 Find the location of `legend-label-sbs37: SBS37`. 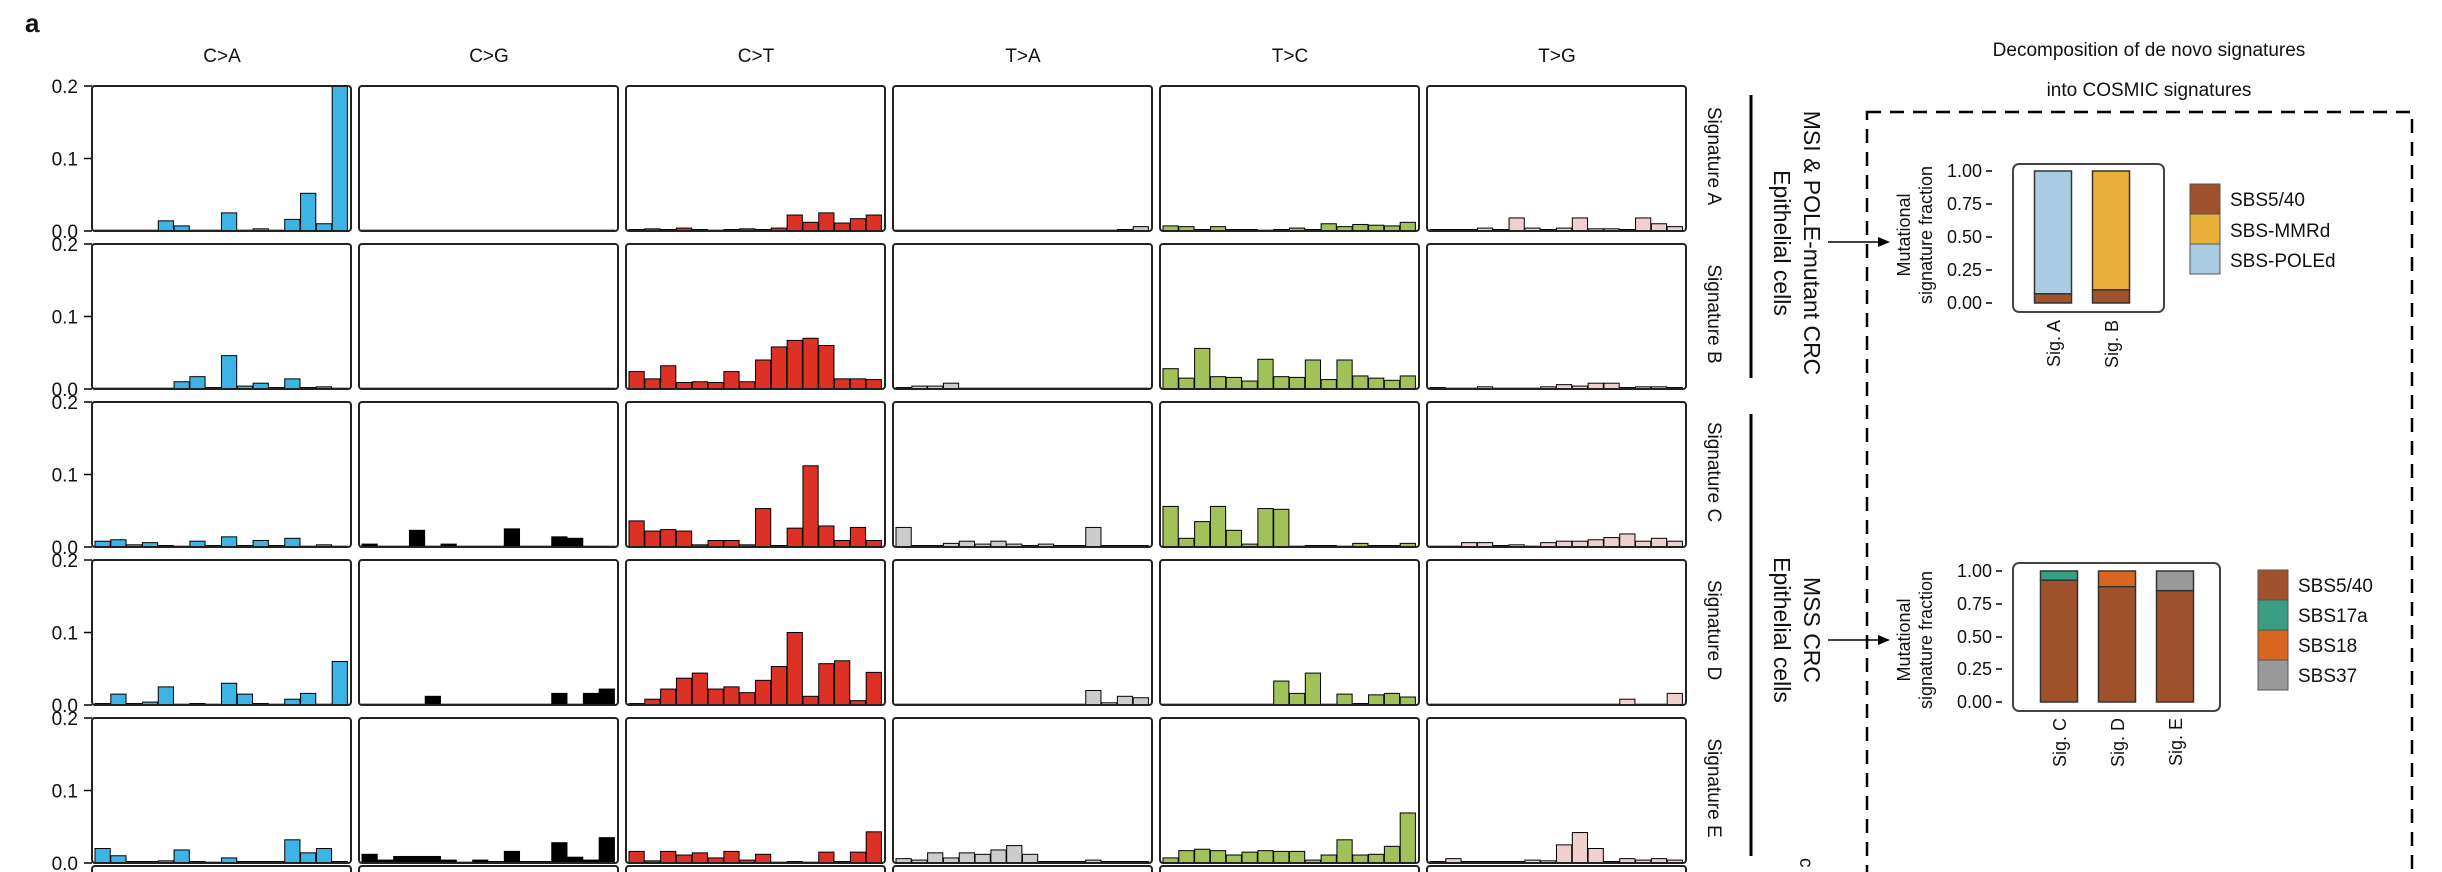

legend-label-sbs37: SBS37 is located at coordinates (2327, 676).